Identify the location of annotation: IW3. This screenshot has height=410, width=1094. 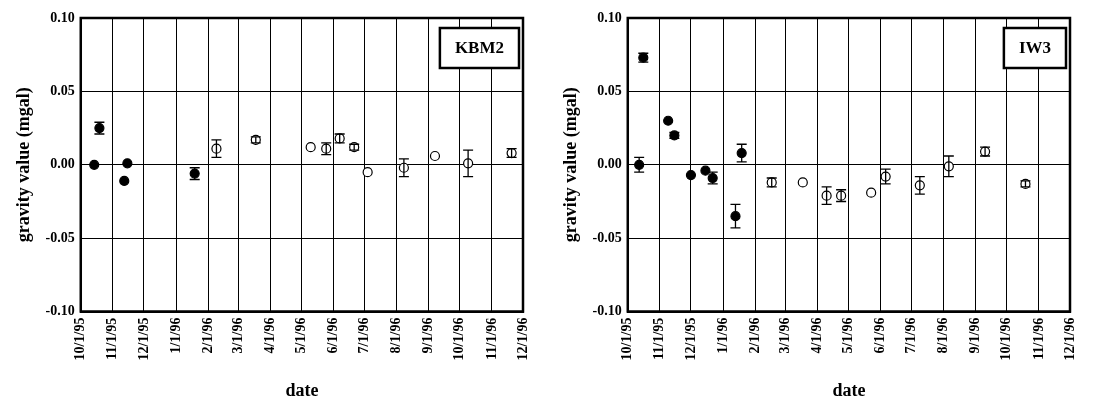
(1034, 48).